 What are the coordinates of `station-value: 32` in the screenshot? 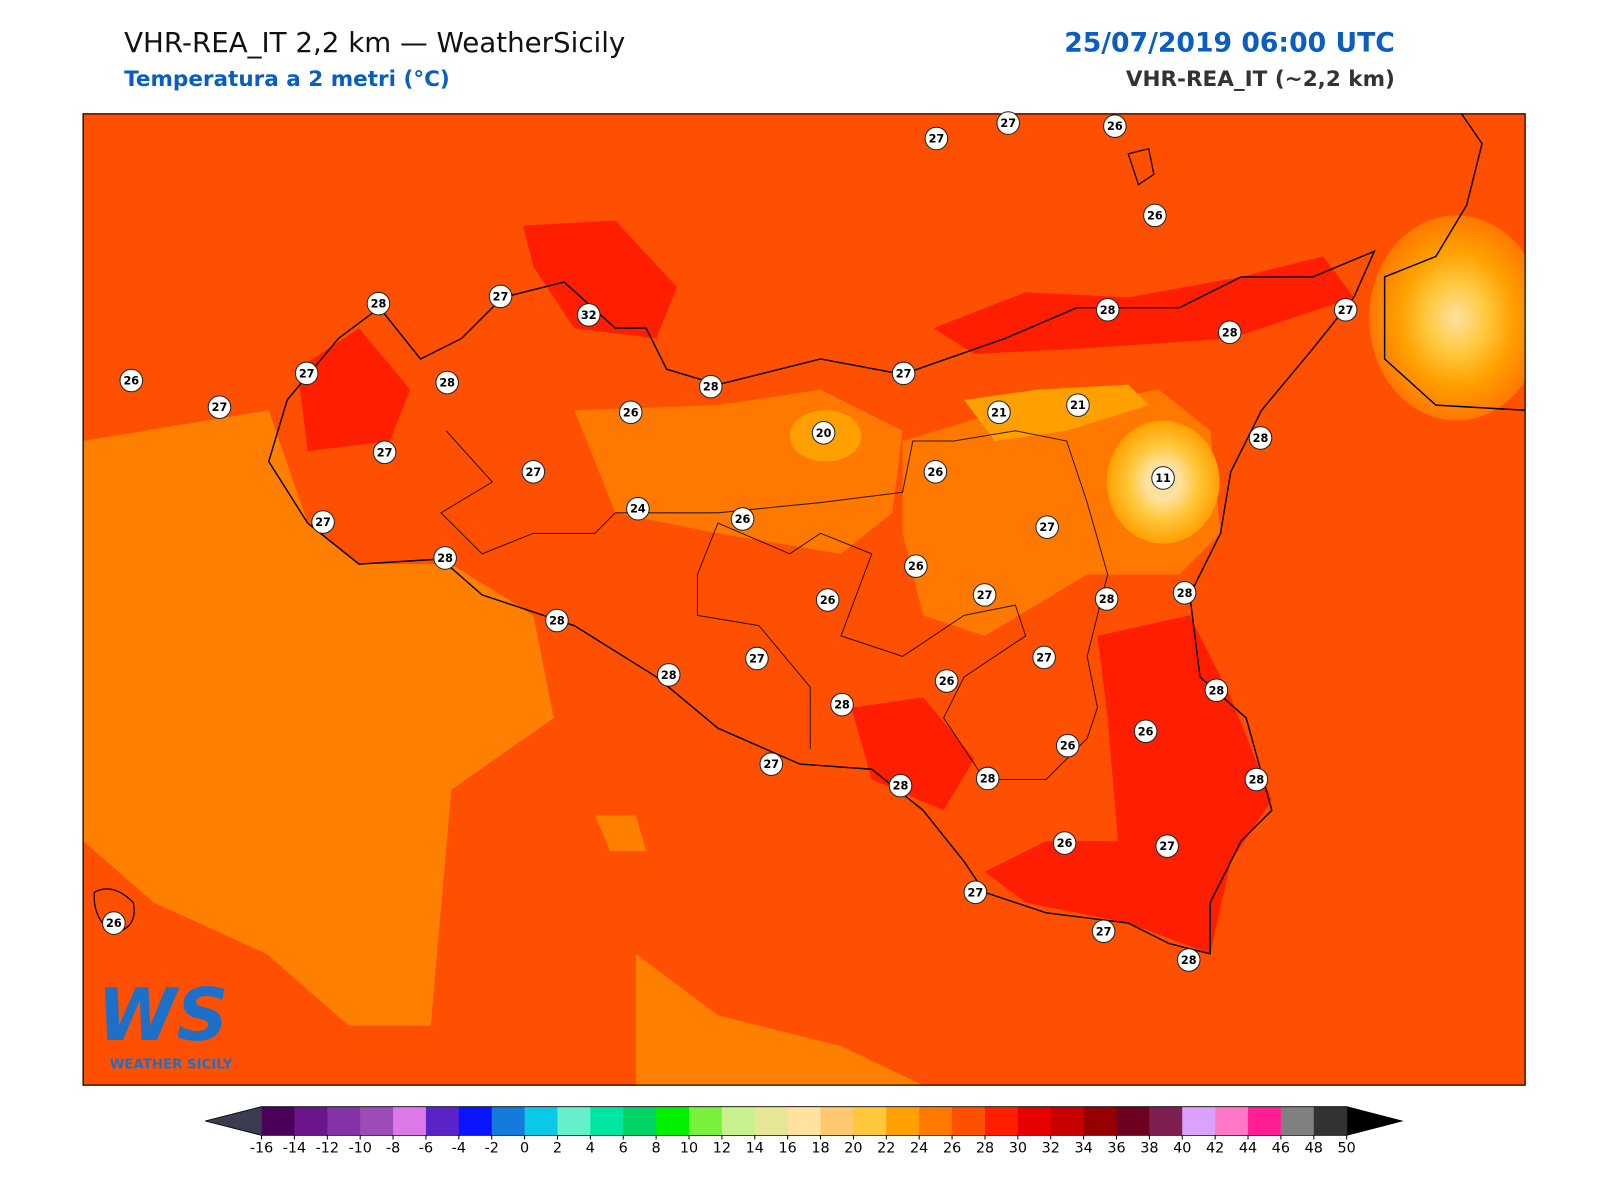 It's located at (589, 315).